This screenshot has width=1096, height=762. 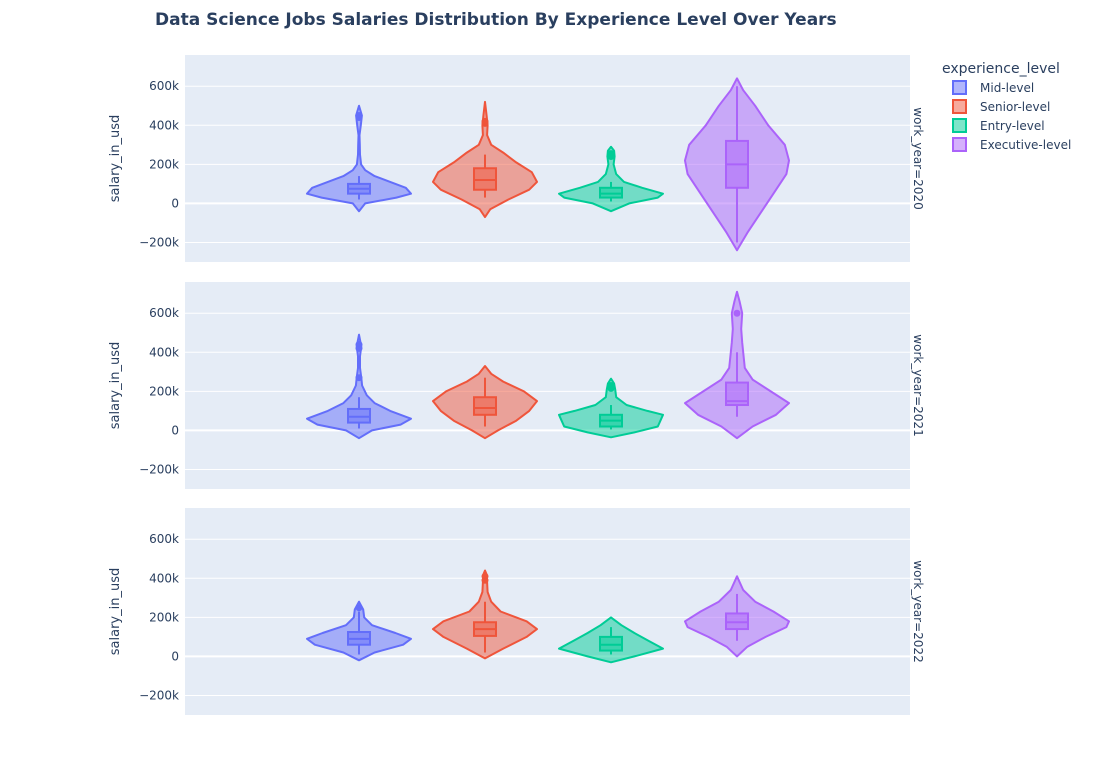 What do you see at coordinates (1012, 126) in the screenshot?
I see `legend-label: Entry-level` at bounding box center [1012, 126].